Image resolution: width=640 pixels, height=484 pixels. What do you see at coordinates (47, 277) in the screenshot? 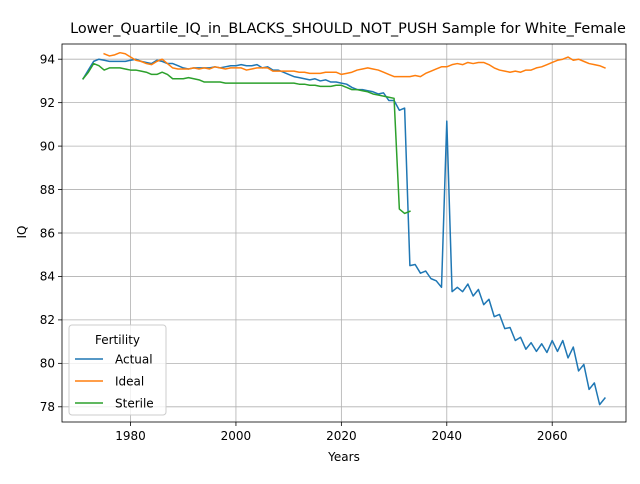
I see `y-tick-label: 84` at bounding box center [47, 277].